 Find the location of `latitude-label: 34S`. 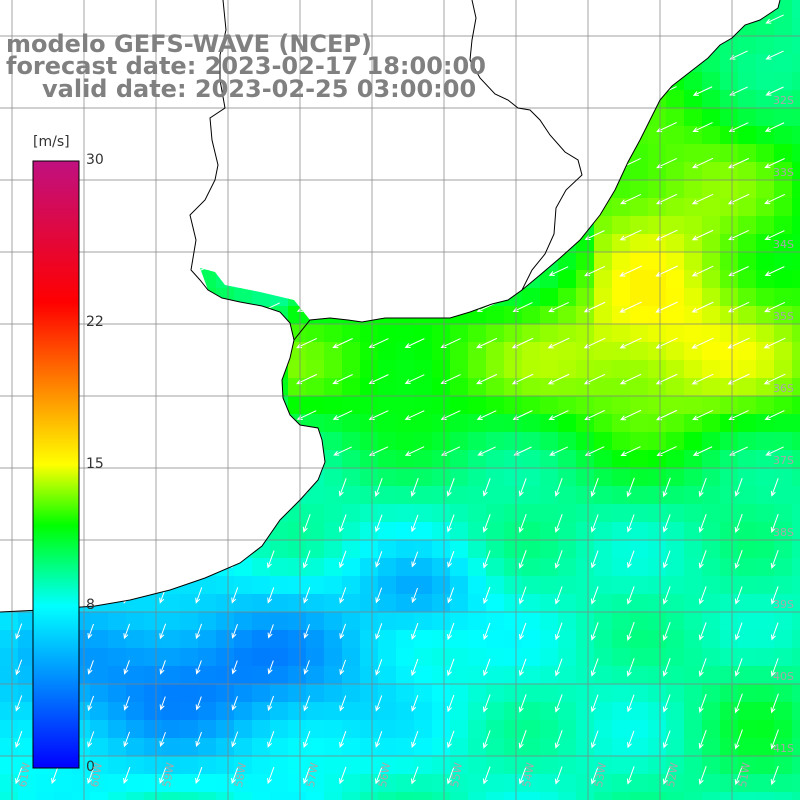

latitude-label: 34S is located at coordinates (783, 244).